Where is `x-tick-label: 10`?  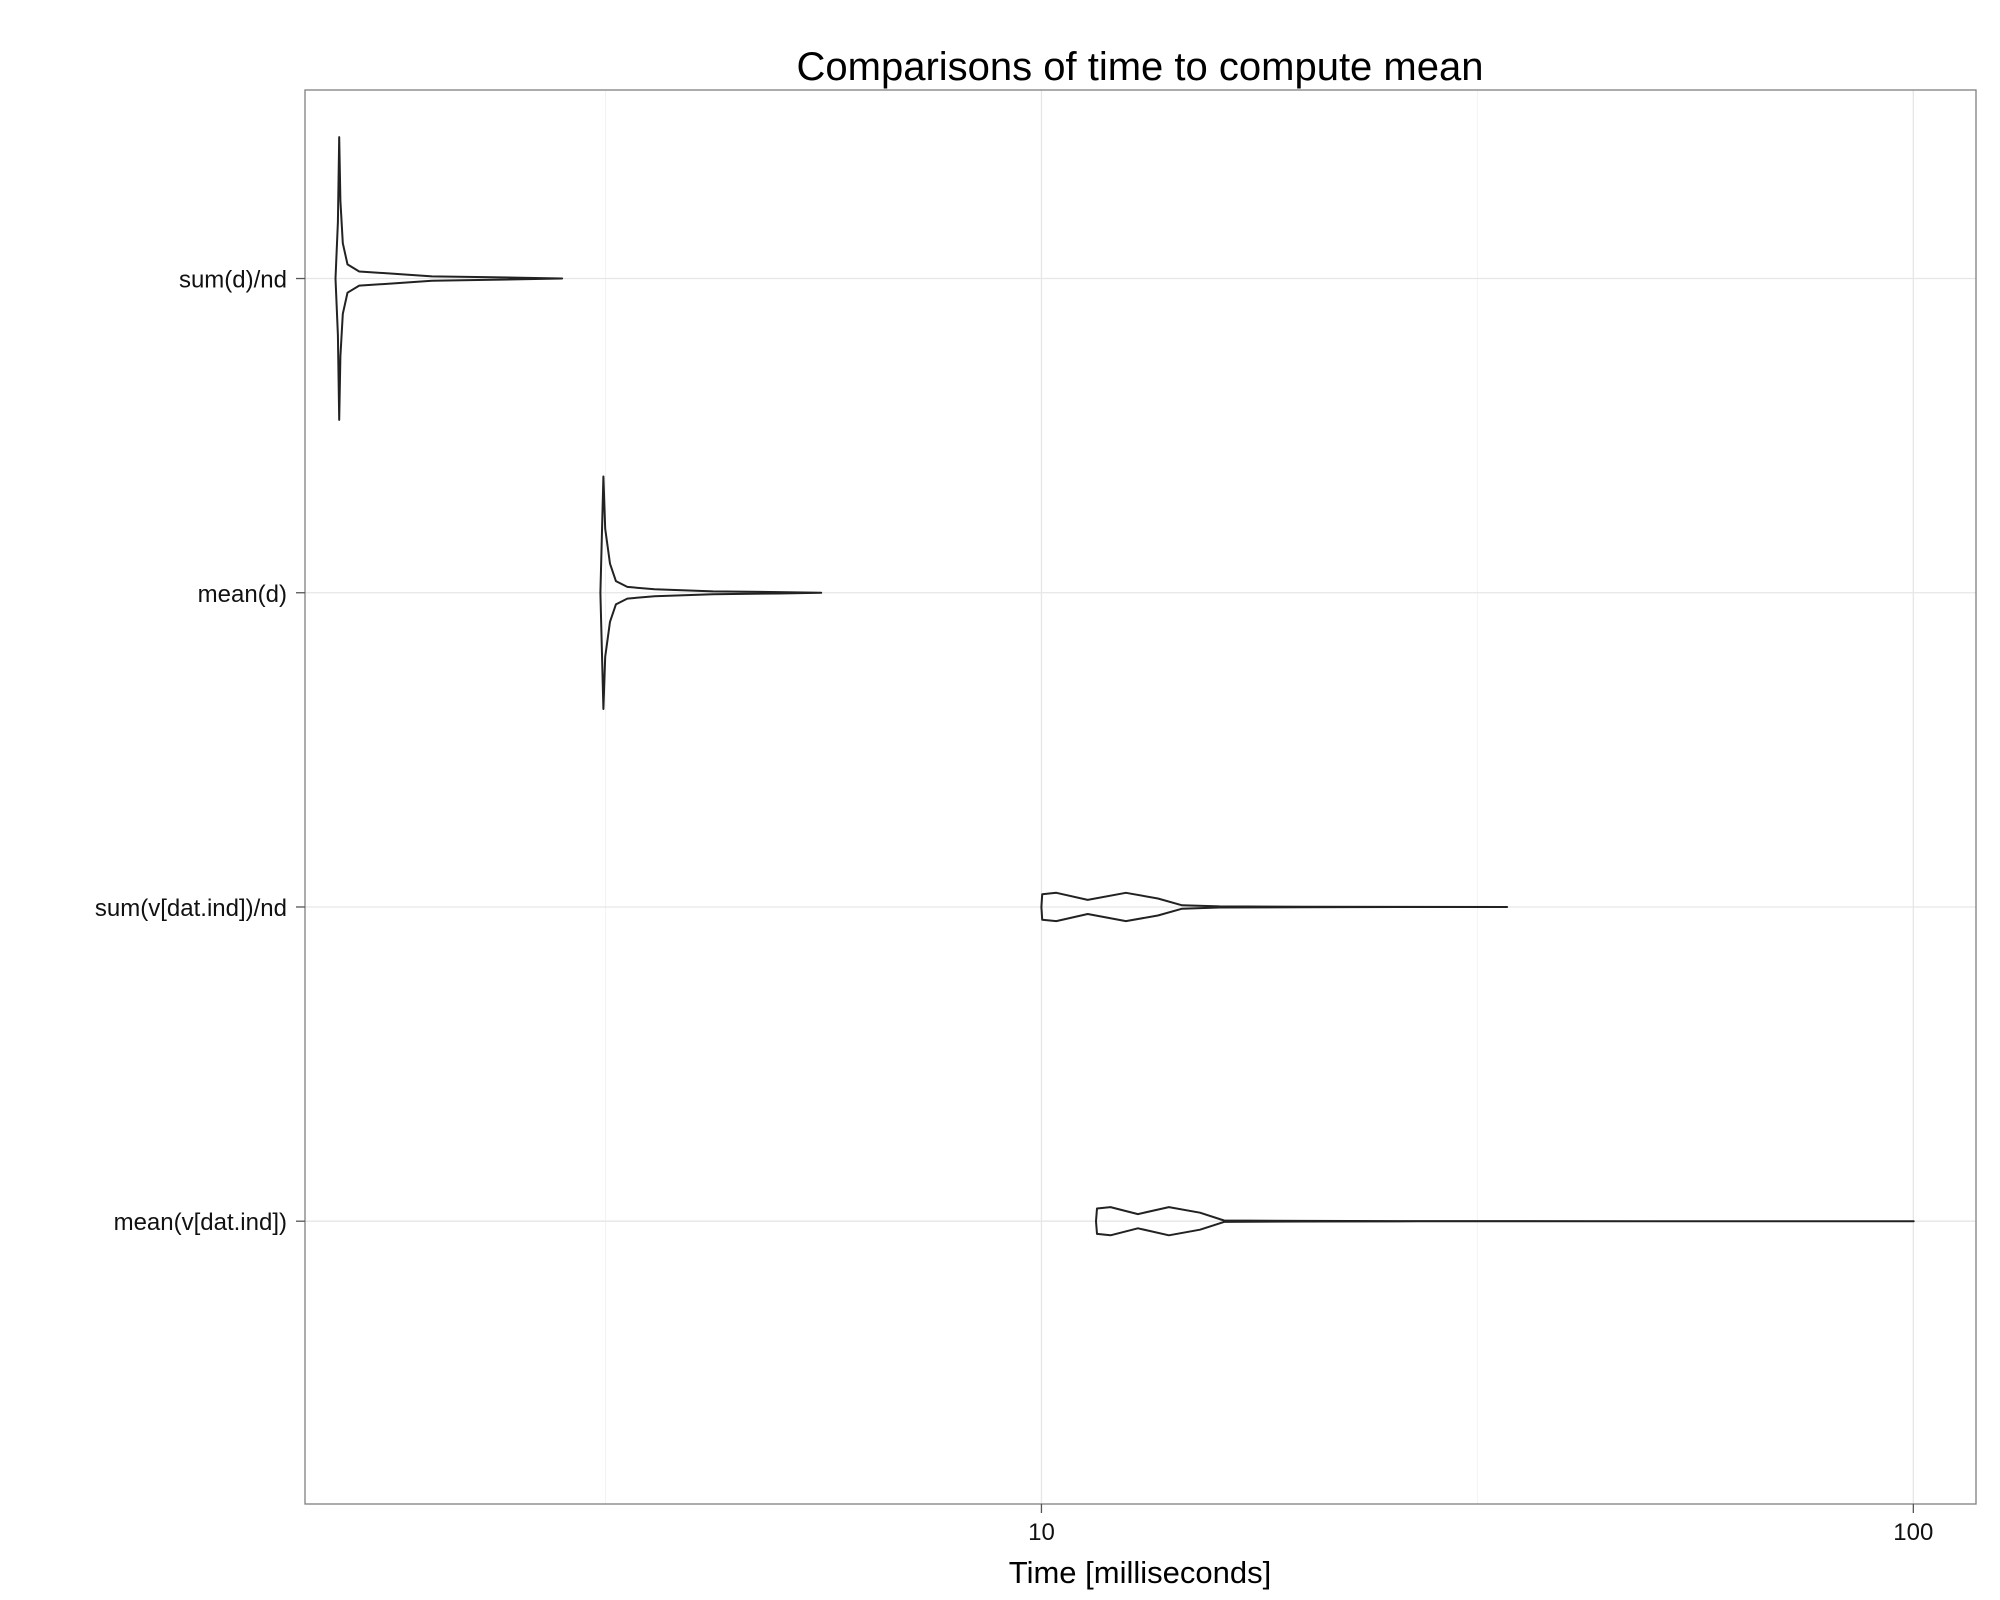 x-tick-label: 10 is located at coordinates (1041, 1532).